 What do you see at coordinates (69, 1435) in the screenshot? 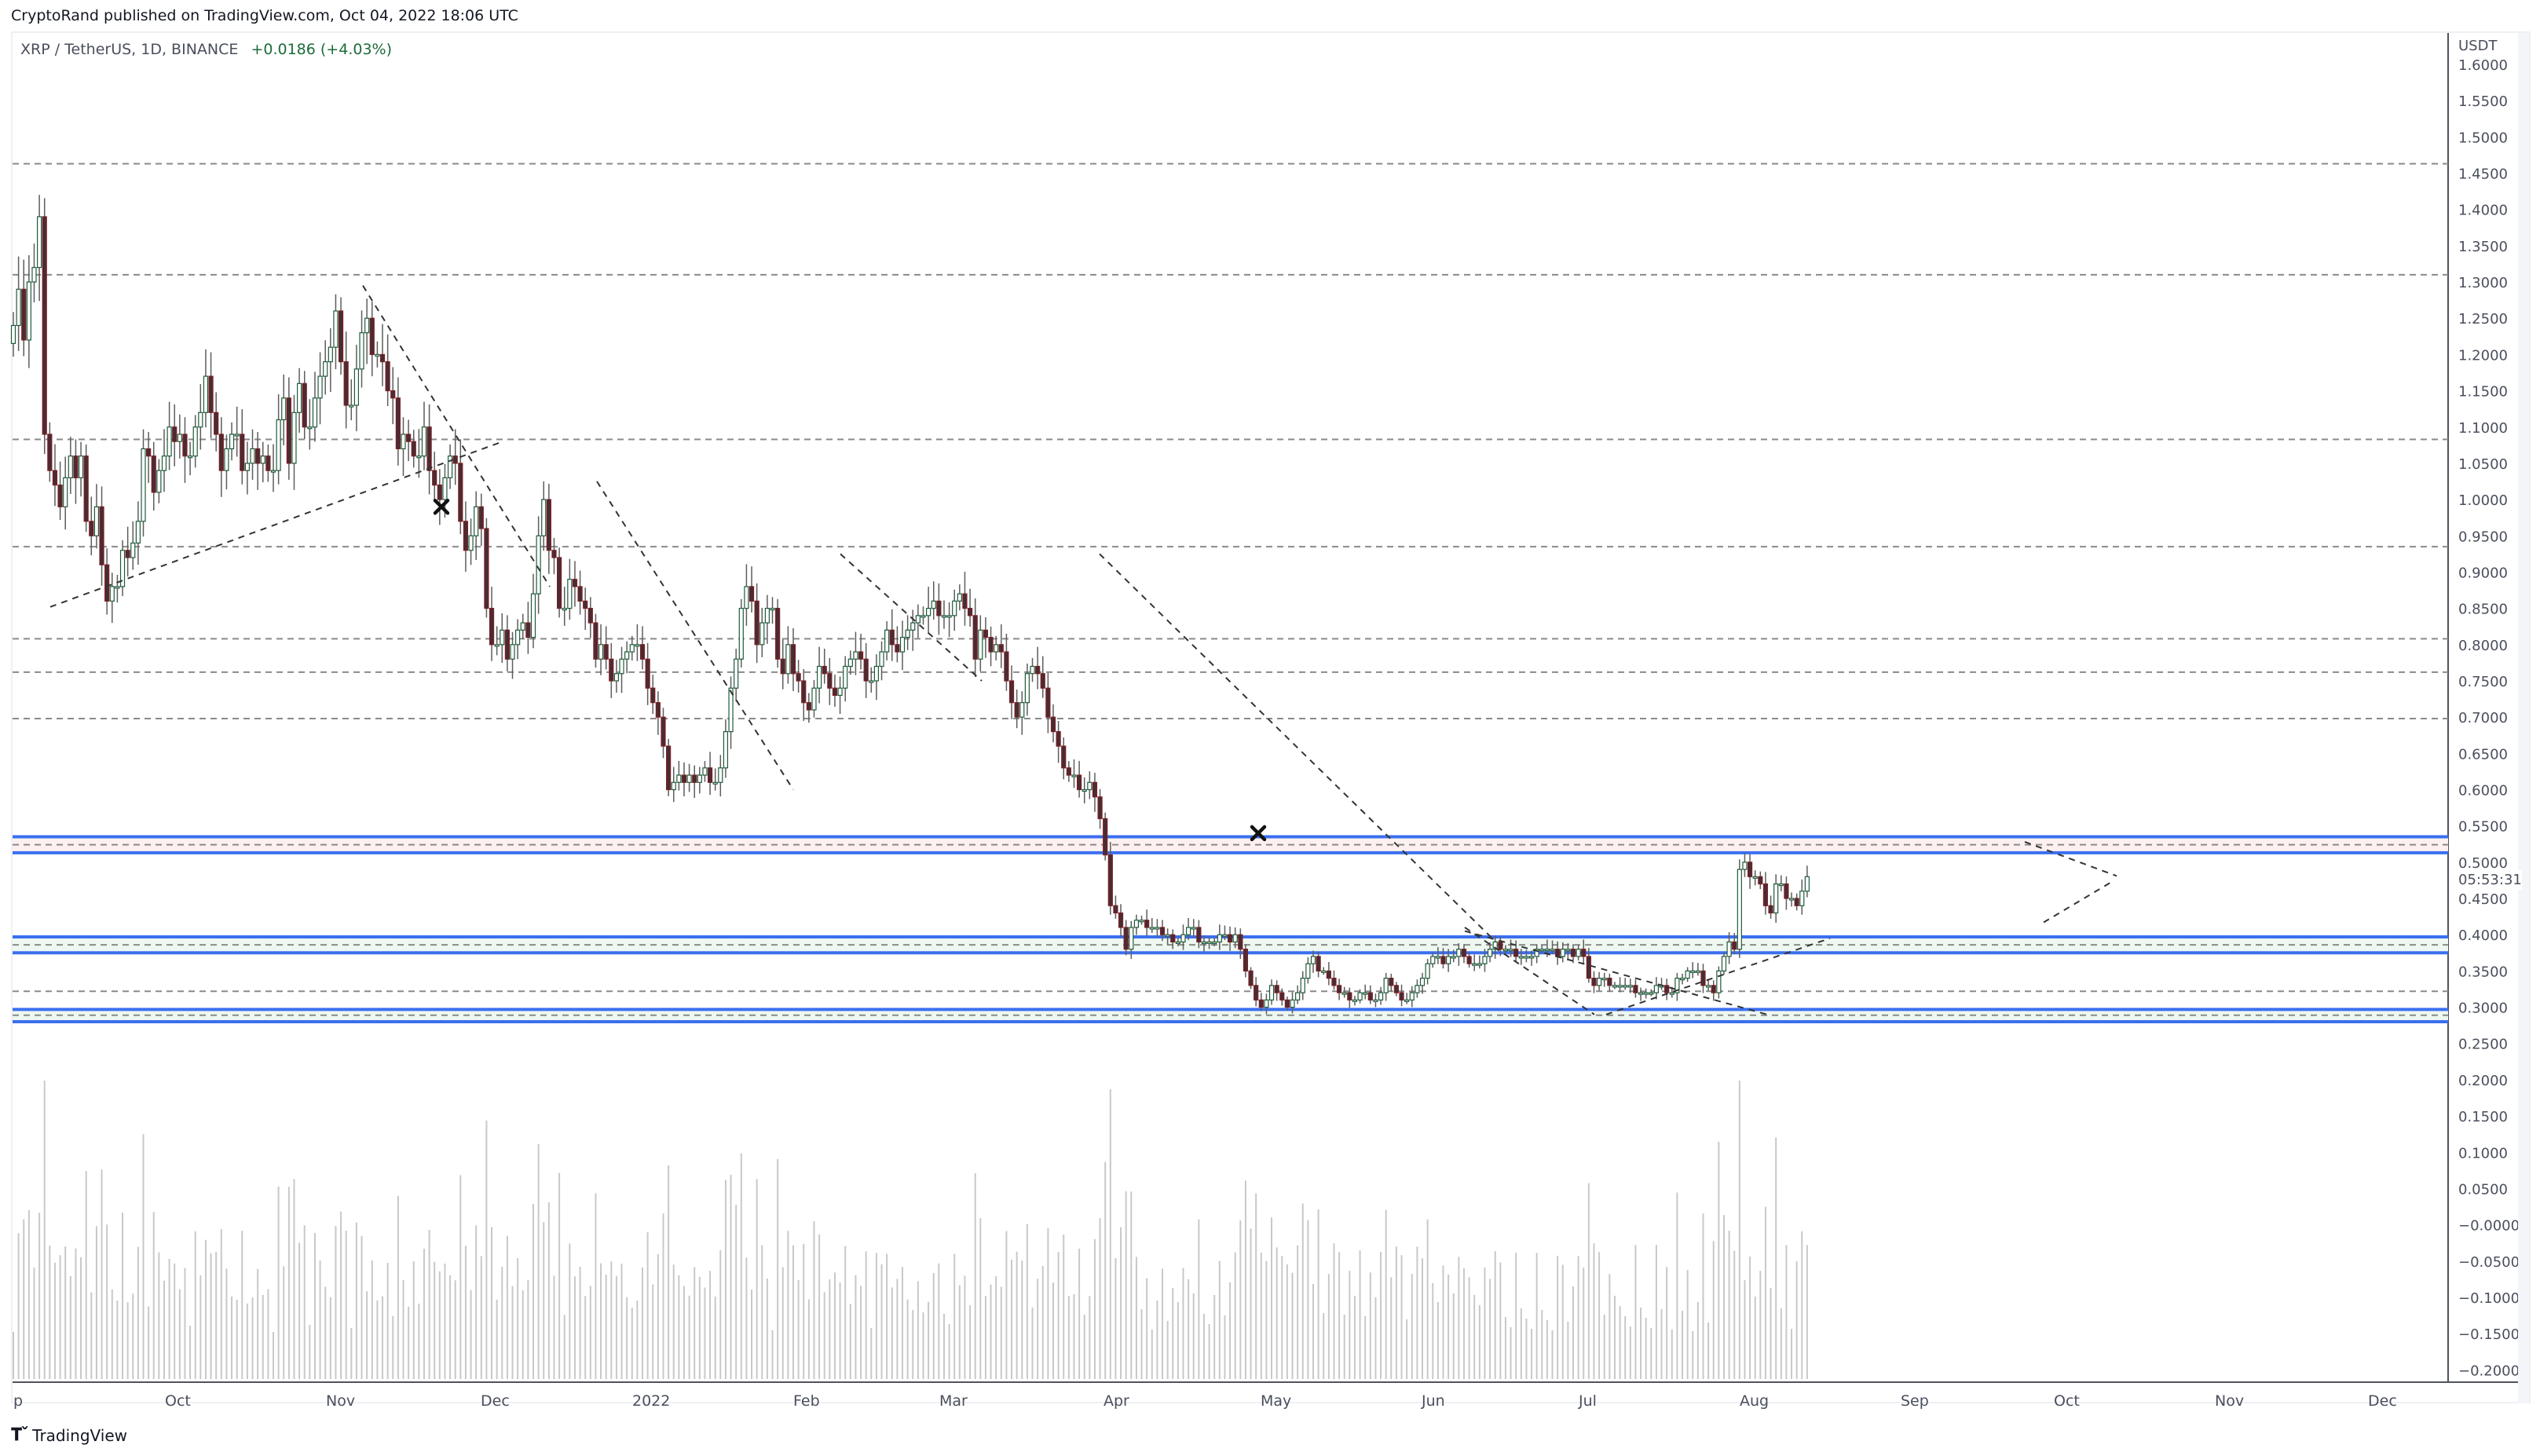
I see `tradingview-logo: 𝐓ˇ TradingView` at bounding box center [69, 1435].